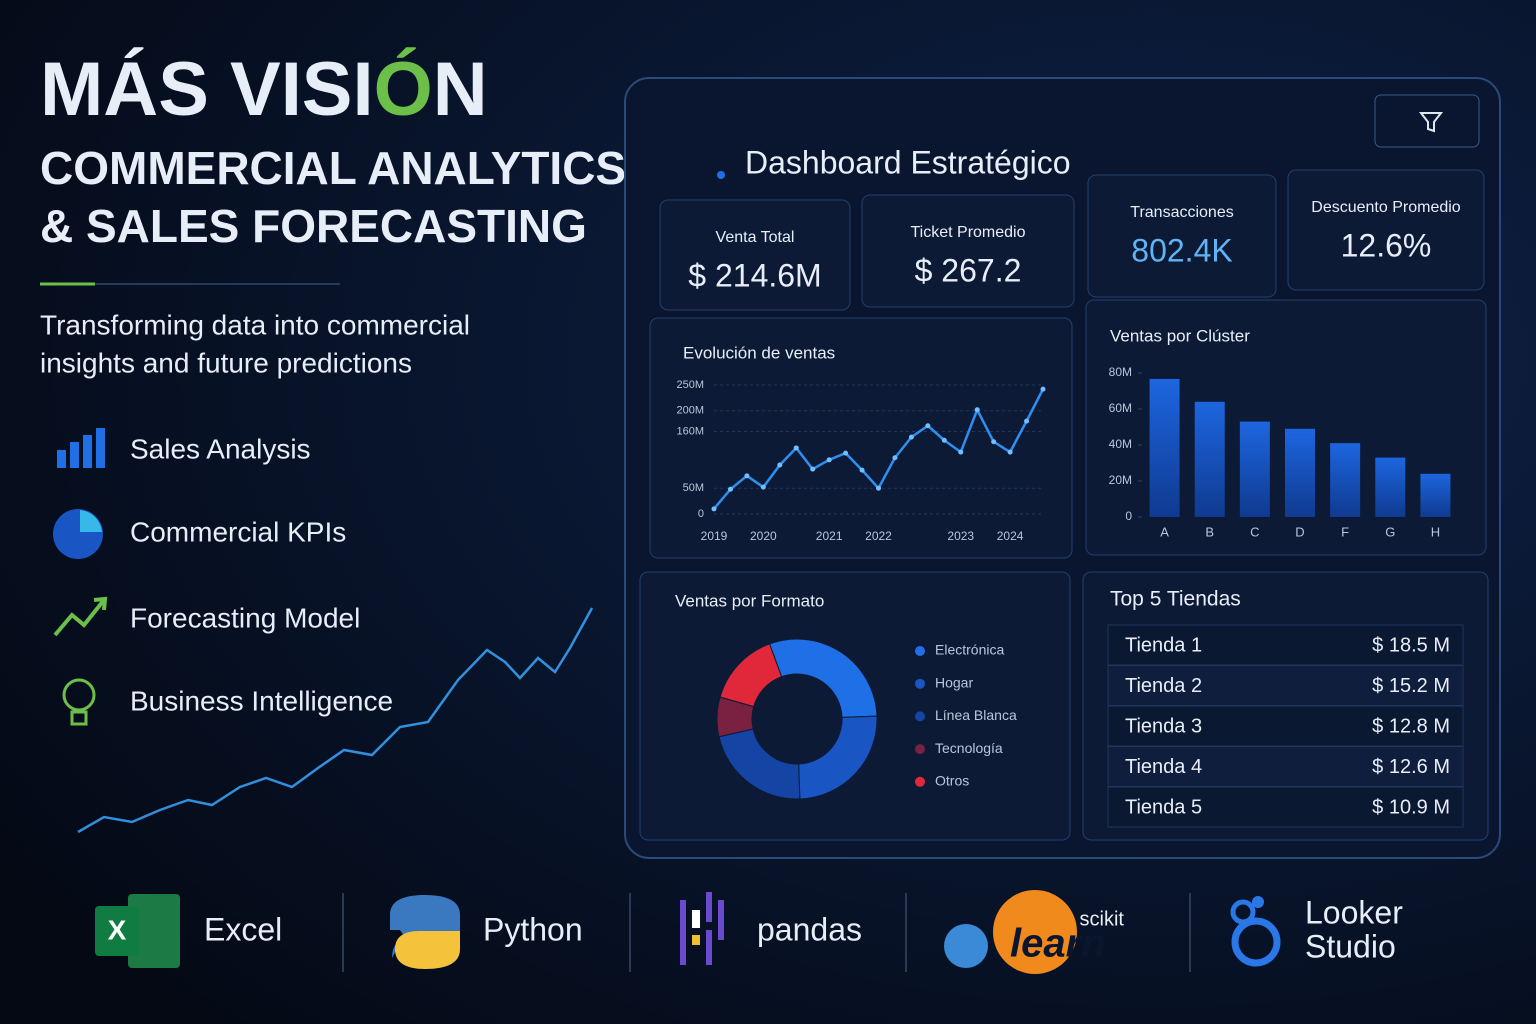 Image resolution: width=1536 pixels, height=1024 pixels. I want to click on x-tick-label: C, so click(1254, 531).